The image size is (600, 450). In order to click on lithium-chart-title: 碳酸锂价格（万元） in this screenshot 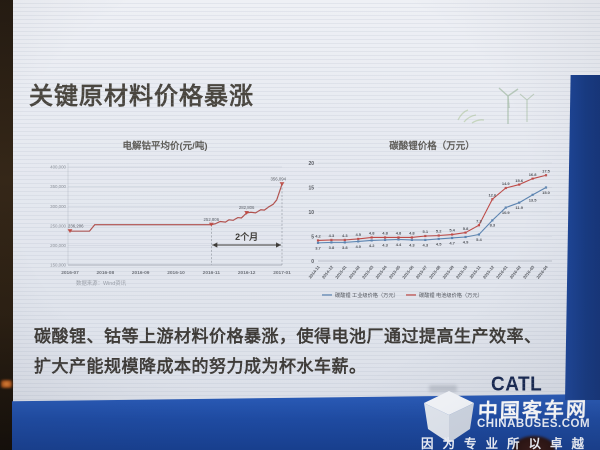, I will do `click(432, 146)`.